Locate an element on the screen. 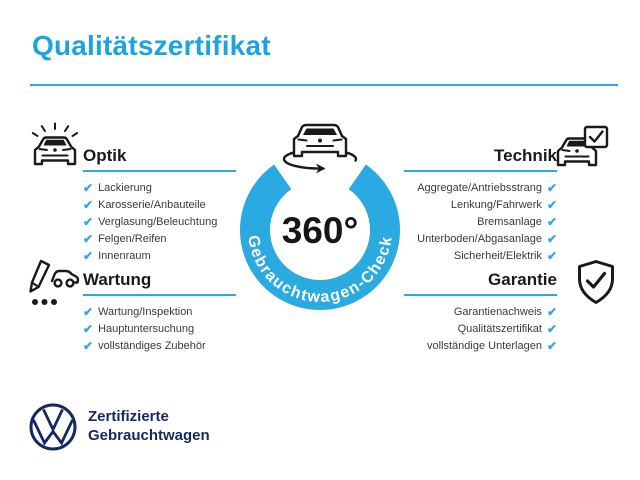  item-label: Hauptuntersuchung is located at coordinates (146, 328).